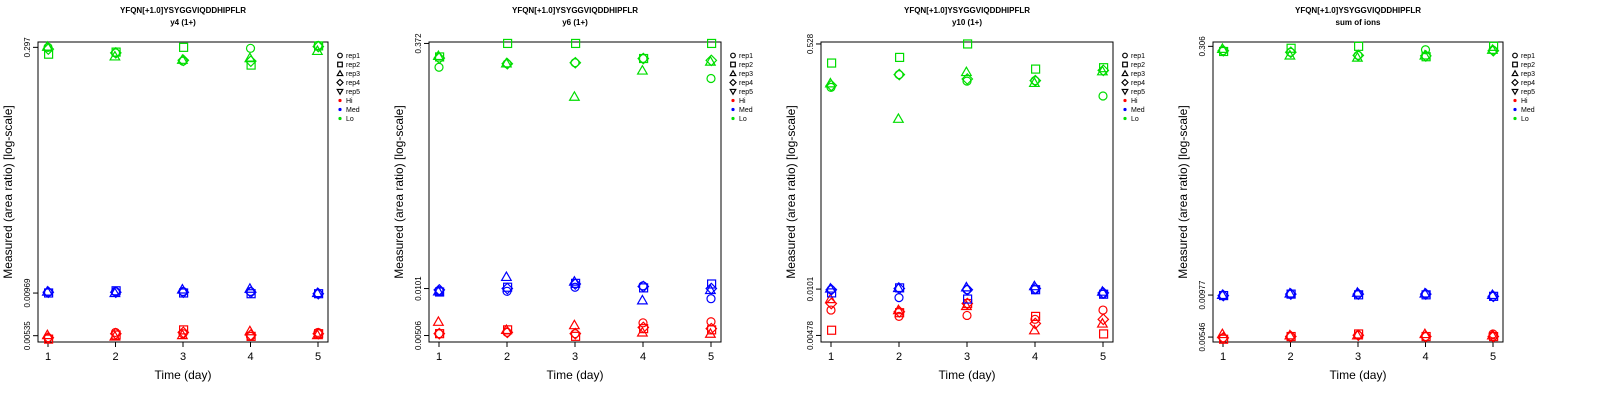 Image resolution: width=1600 pixels, height=400 pixels. Describe the element at coordinates (1358, 192) in the screenshot. I see `plot-area` at that location.